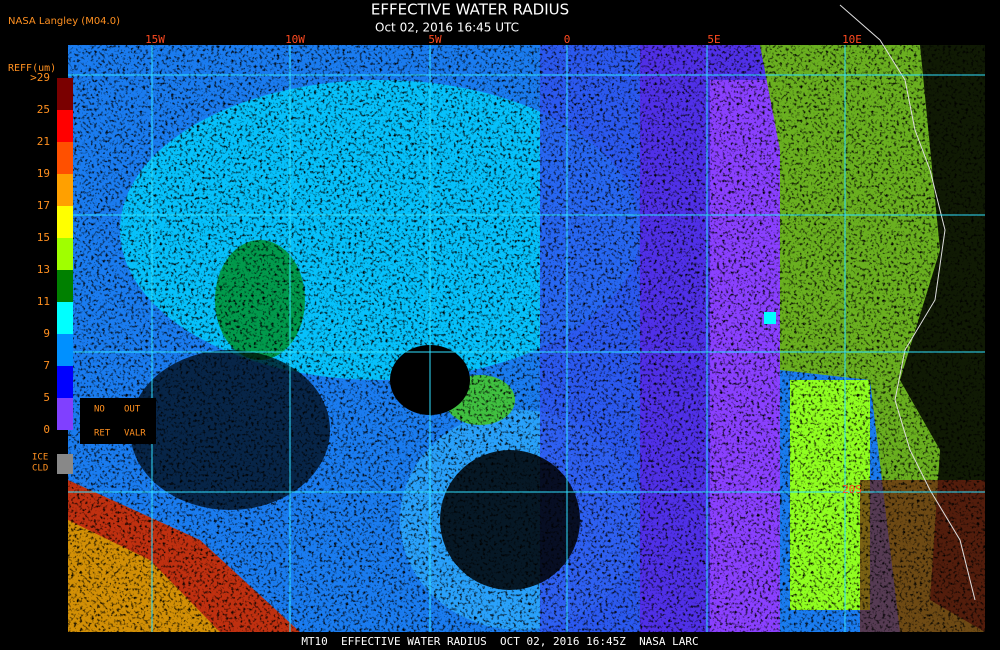  What do you see at coordinates (40, 469) in the screenshot?
I see `ice-cloud-label: CLD` at bounding box center [40, 469].